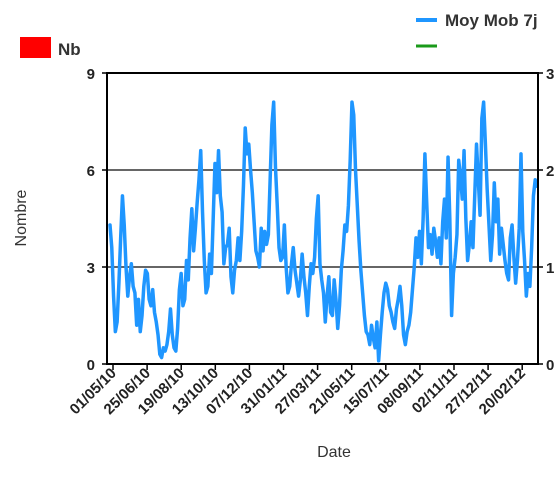  What do you see at coordinates (69, 49) in the screenshot?
I see `legend-label-nb: Nb` at bounding box center [69, 49].